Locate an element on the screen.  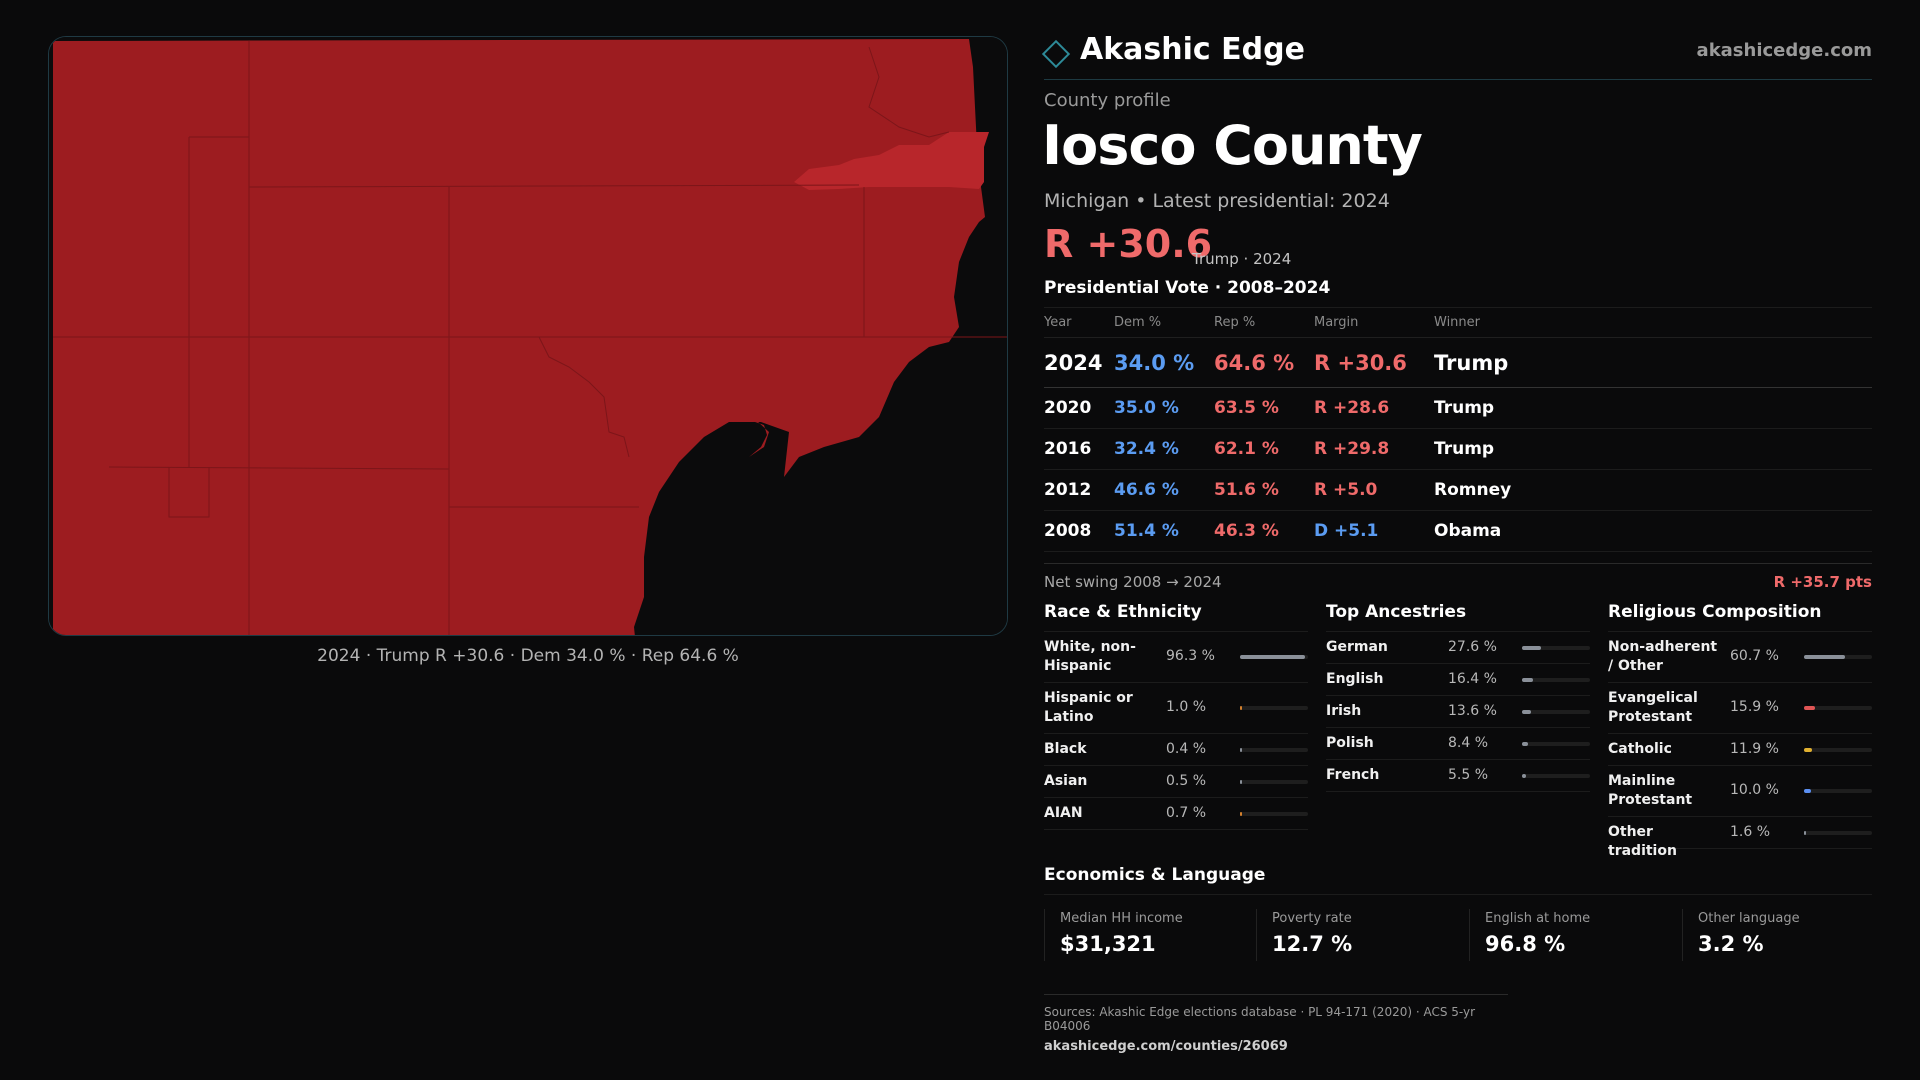
item-value: 96.3 % is located at coordinates (1190, 656).